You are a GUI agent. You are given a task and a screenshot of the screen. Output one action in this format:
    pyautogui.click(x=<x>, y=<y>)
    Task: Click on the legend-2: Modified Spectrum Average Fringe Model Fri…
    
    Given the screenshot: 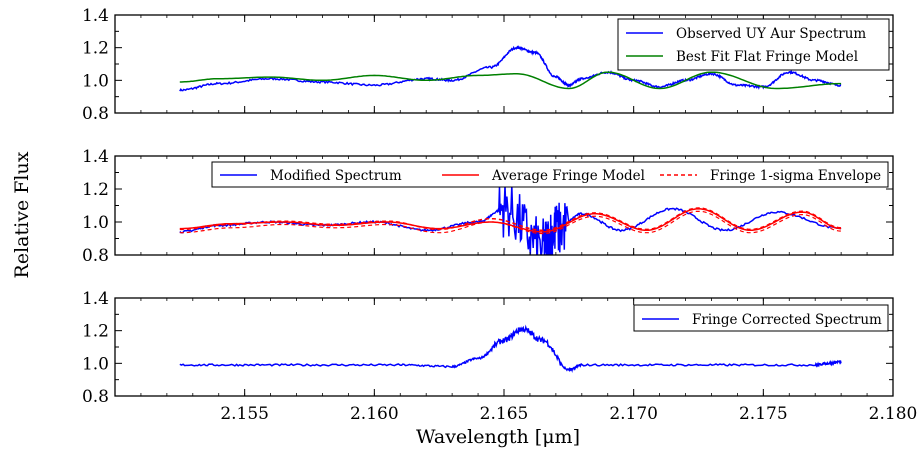 What is the action you would take?
    pyautogui.click(x=550, y=174)
    